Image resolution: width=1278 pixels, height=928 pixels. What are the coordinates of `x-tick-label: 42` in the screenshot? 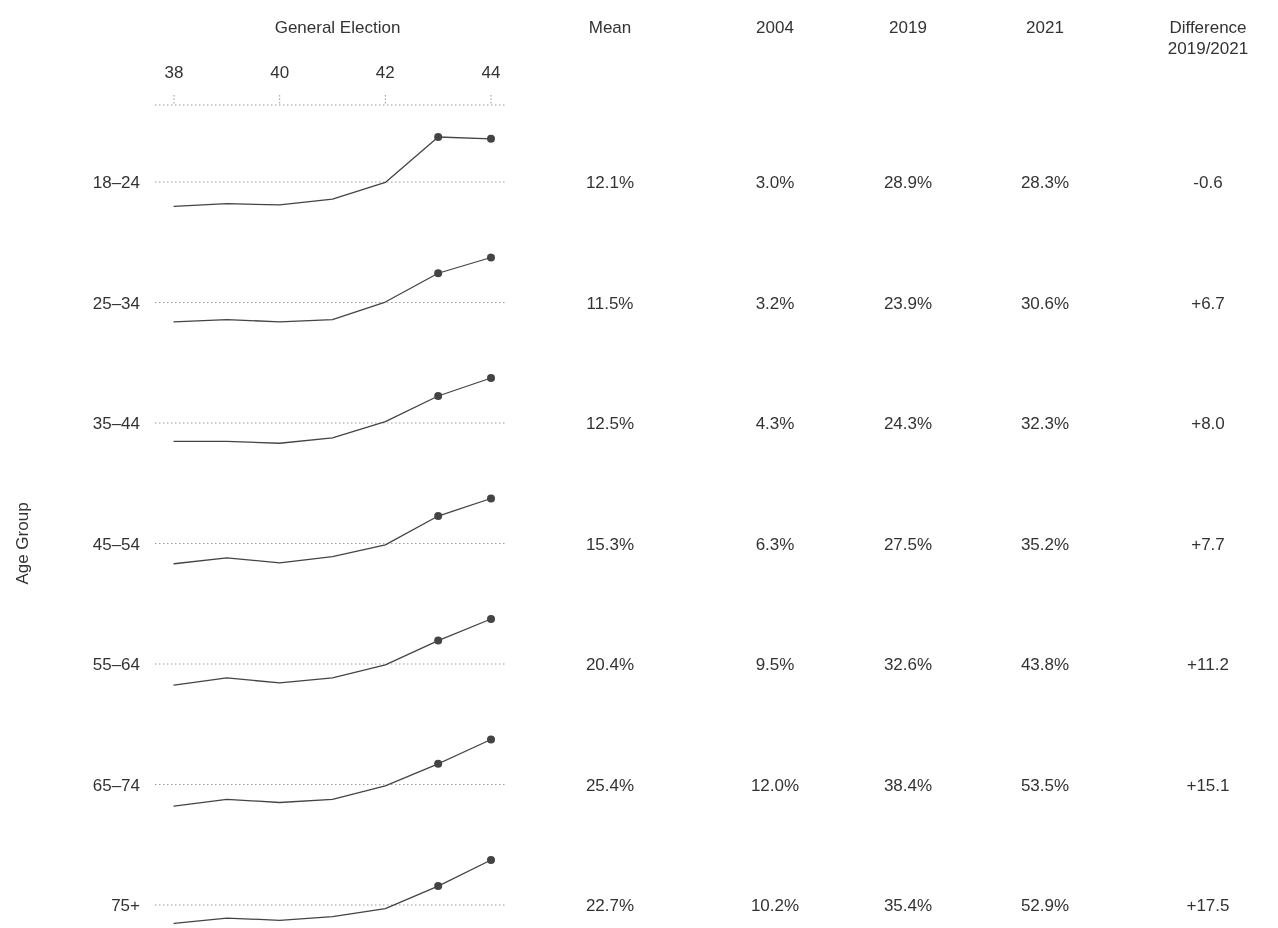 It's located at (385, 72).